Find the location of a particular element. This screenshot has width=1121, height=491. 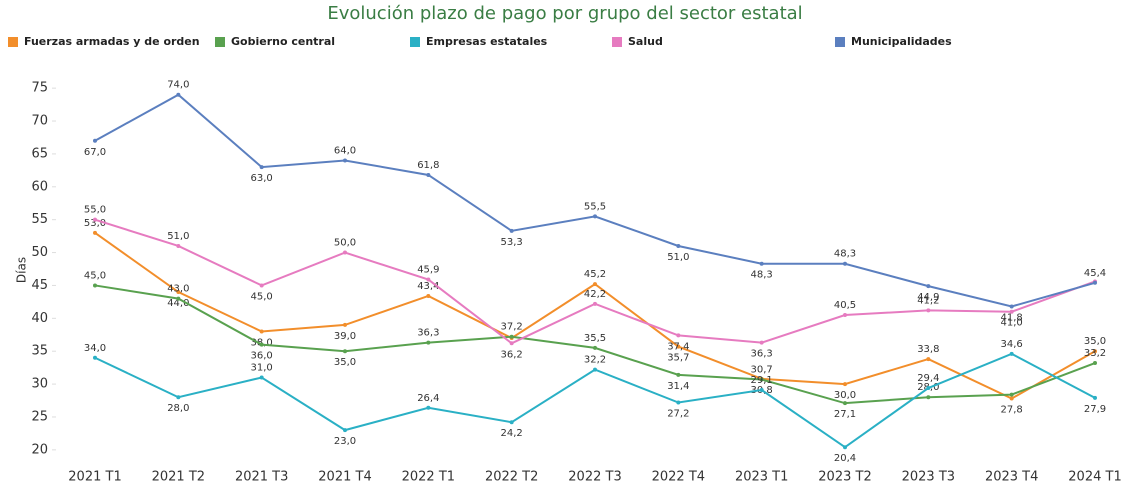

value-label: 26,4 is located at coordinates (428, 398).